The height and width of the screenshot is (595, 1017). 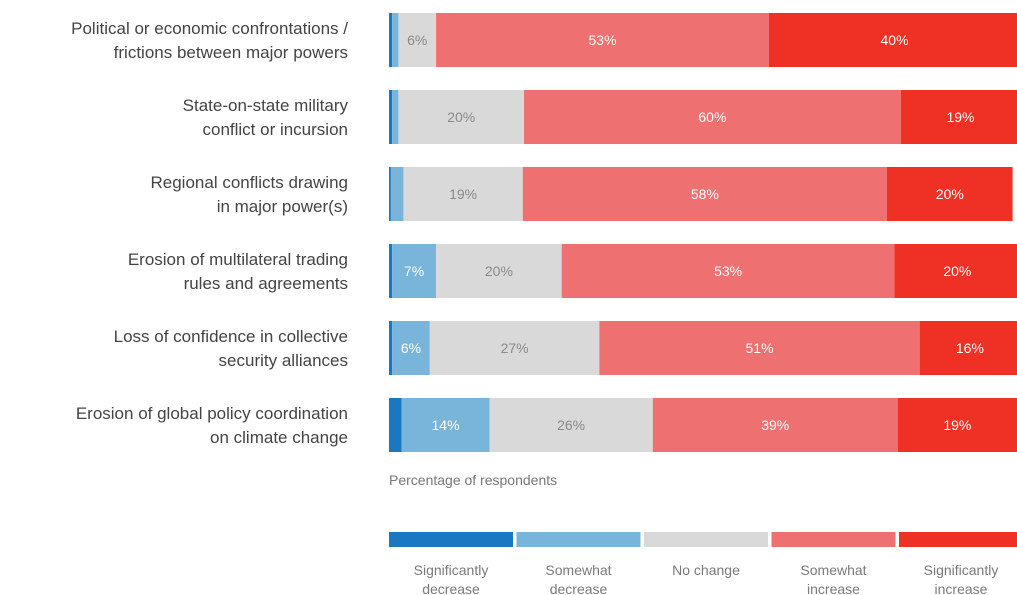 What do you see at coordinates (266, 105) in the screenshot?
I see `category-label-line: State-on-state military` at bounding box center [266, 105].